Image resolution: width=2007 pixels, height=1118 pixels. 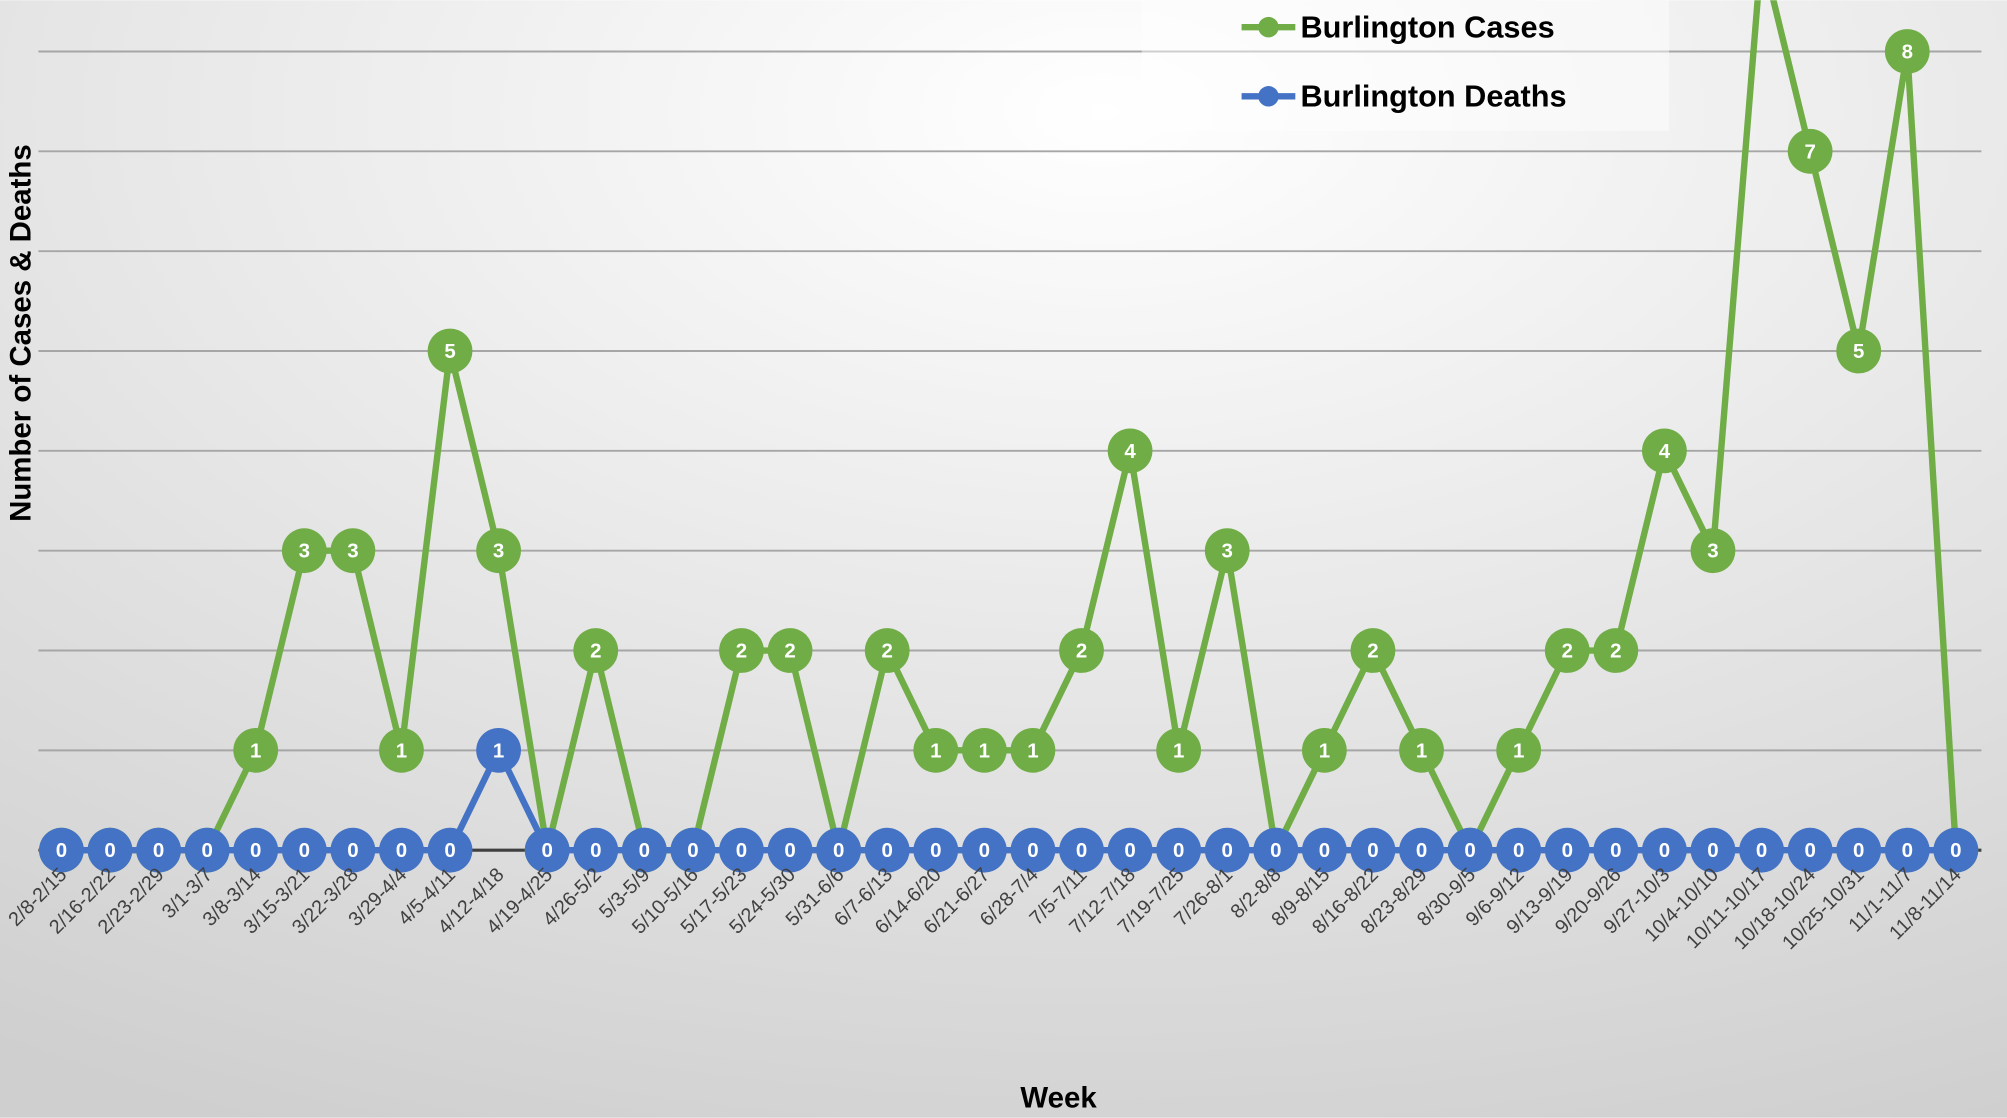 I want to click on data-label: 5, so click(x=449, y=351).